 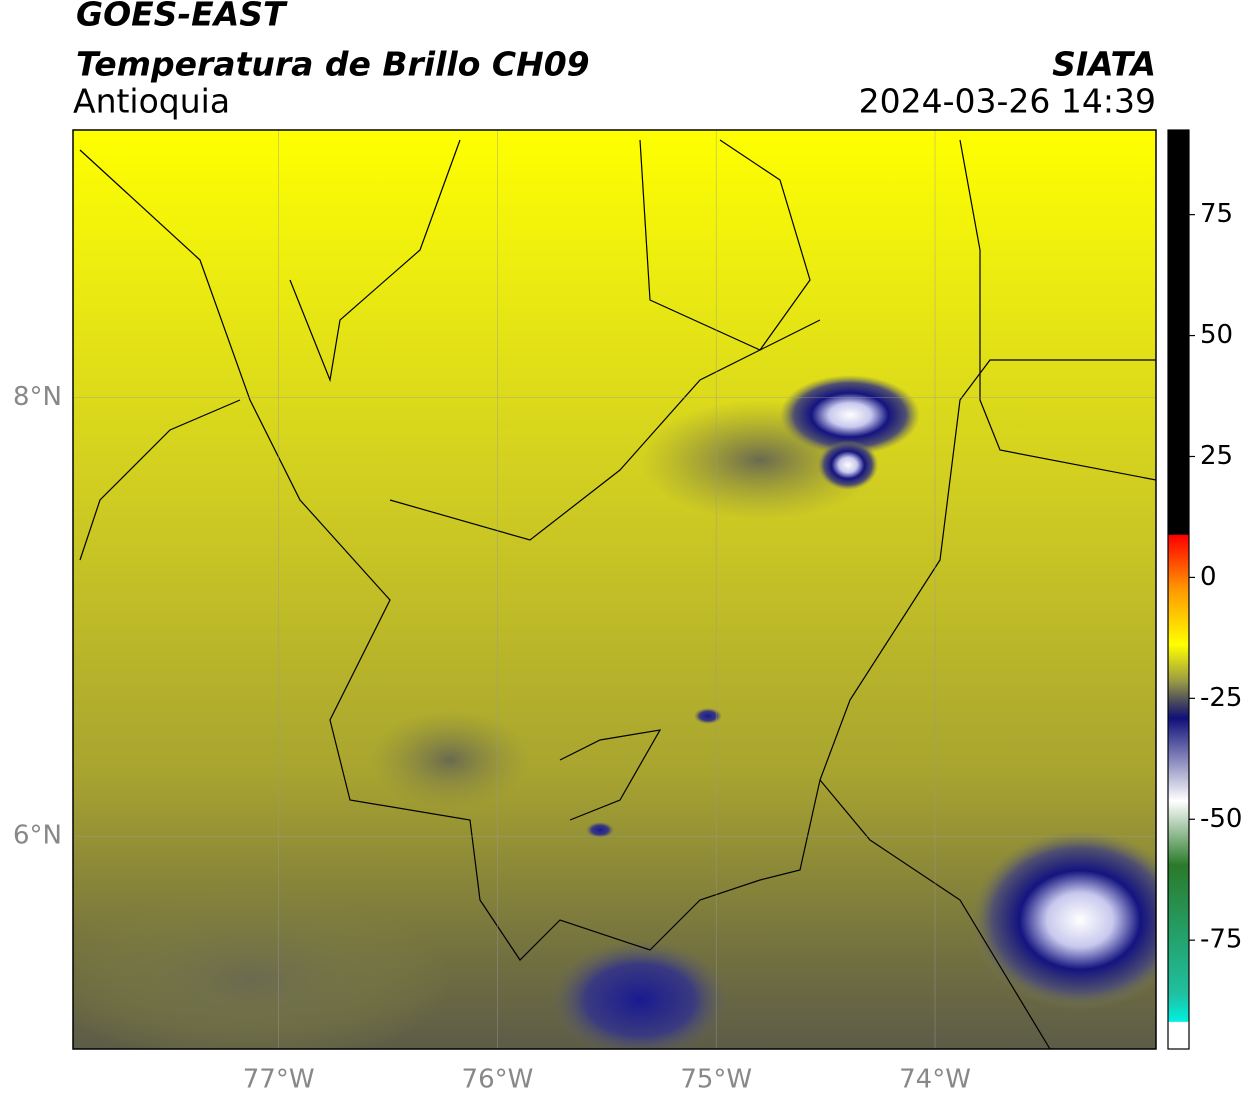 I want to click on colorbar-tick-label: -25, so click(x=1221, y=698).